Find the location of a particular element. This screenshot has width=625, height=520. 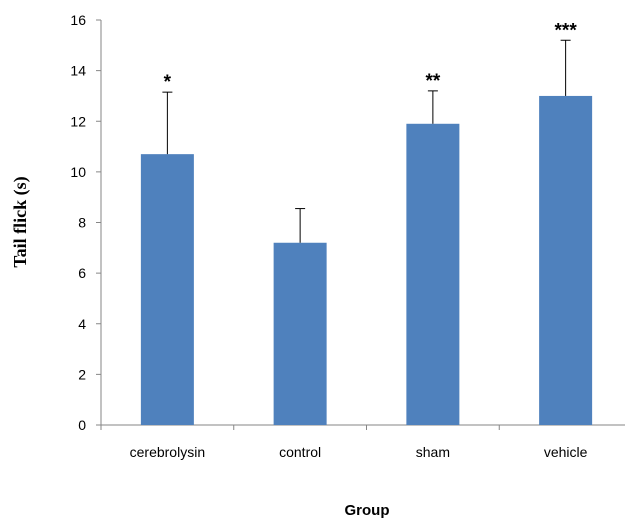

y-tick-label: 16 is located at coordinates (78, 20).